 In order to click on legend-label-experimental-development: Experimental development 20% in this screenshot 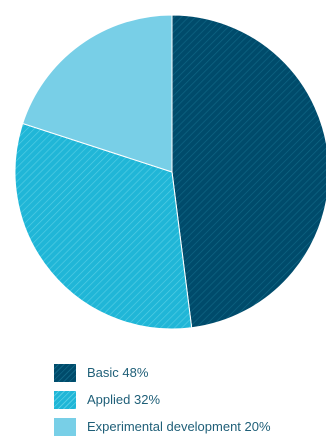, I will do `click(179, 426)`.